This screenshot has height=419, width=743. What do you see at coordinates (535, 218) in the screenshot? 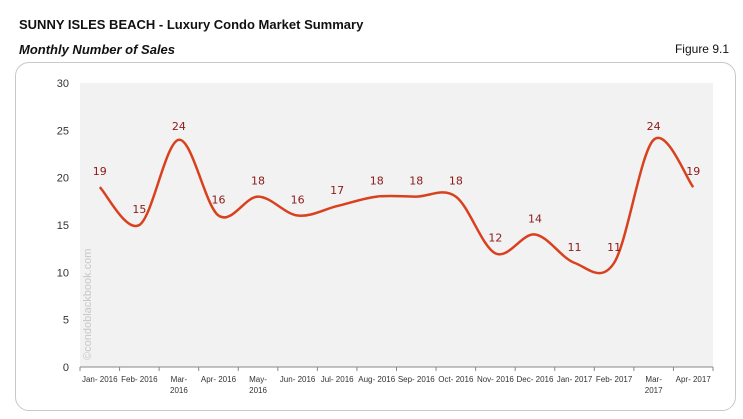
I see `data-label: 14` at bounding box center [535, 218].